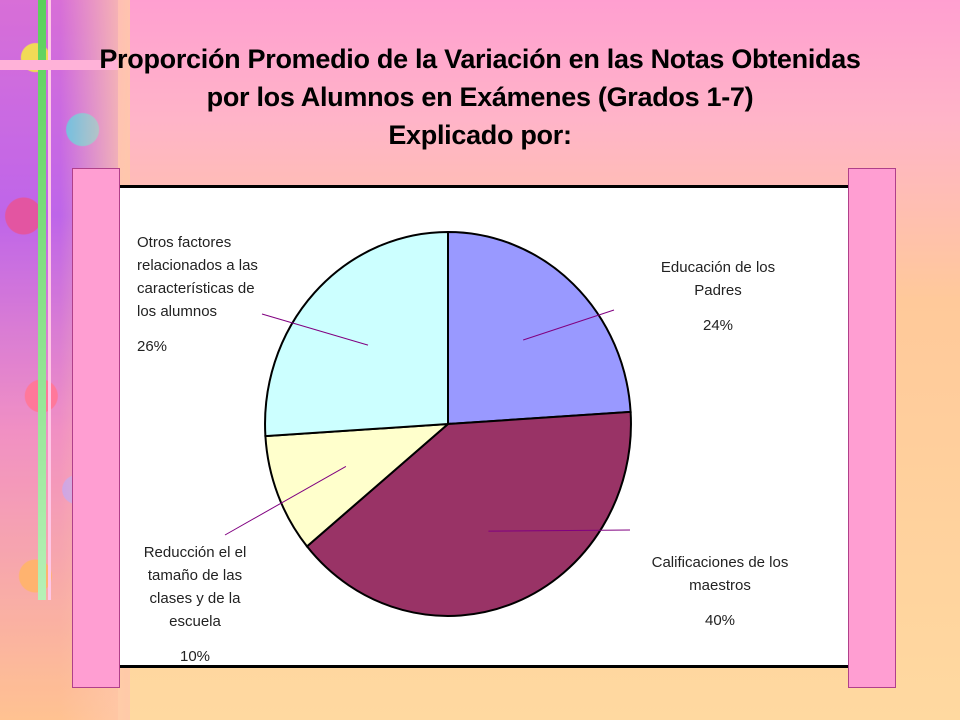 The width and height of the screenshot is (960, 720). I want to click on slice-label-line: Calificaciones de los, so click(720, 562).